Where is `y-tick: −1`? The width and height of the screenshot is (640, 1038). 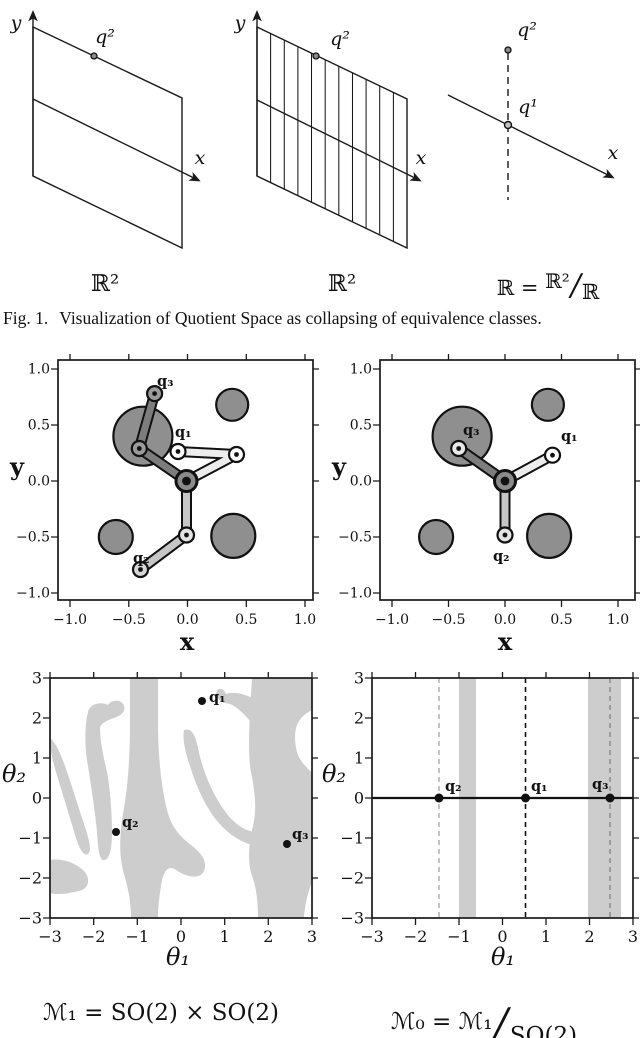 y-tick: −1 is located at coordinates (352, 838).